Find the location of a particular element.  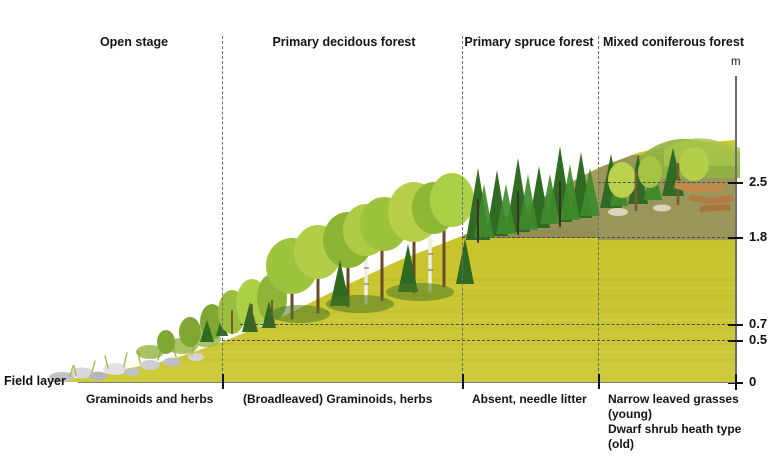

field-layer-desc-mixed-line-4: (old) is located at coordinates (621, 444).